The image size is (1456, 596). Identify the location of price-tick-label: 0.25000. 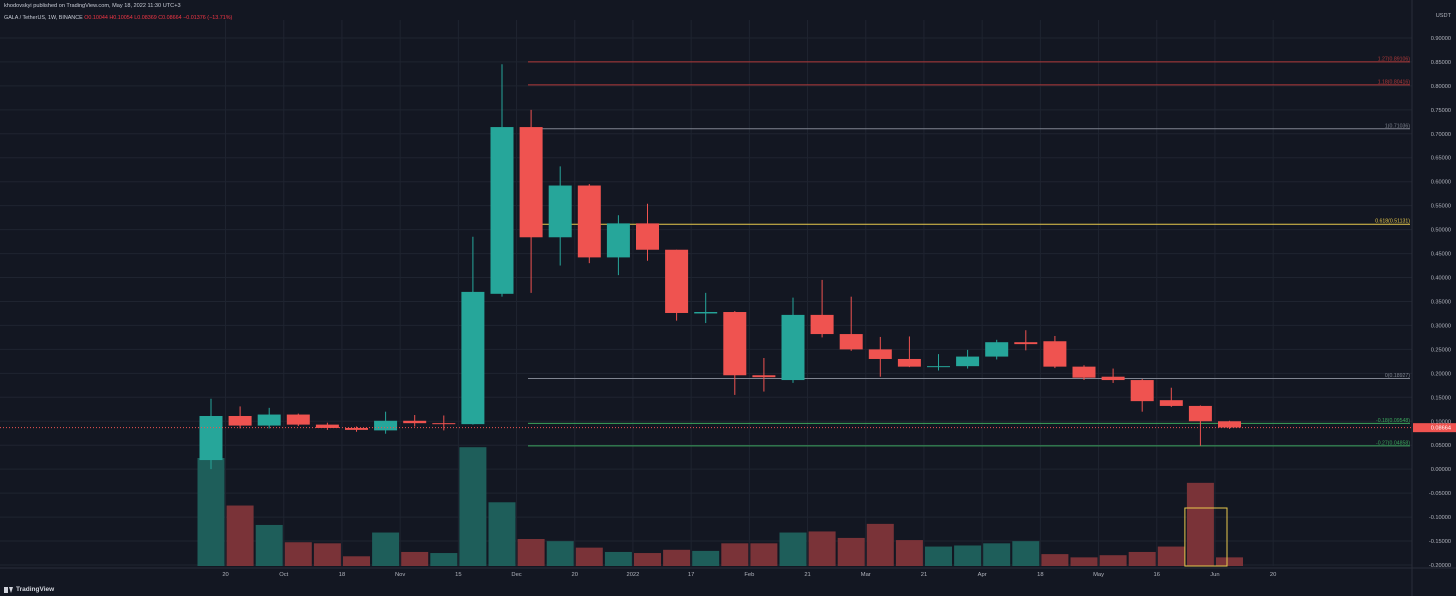
(1441, 350).